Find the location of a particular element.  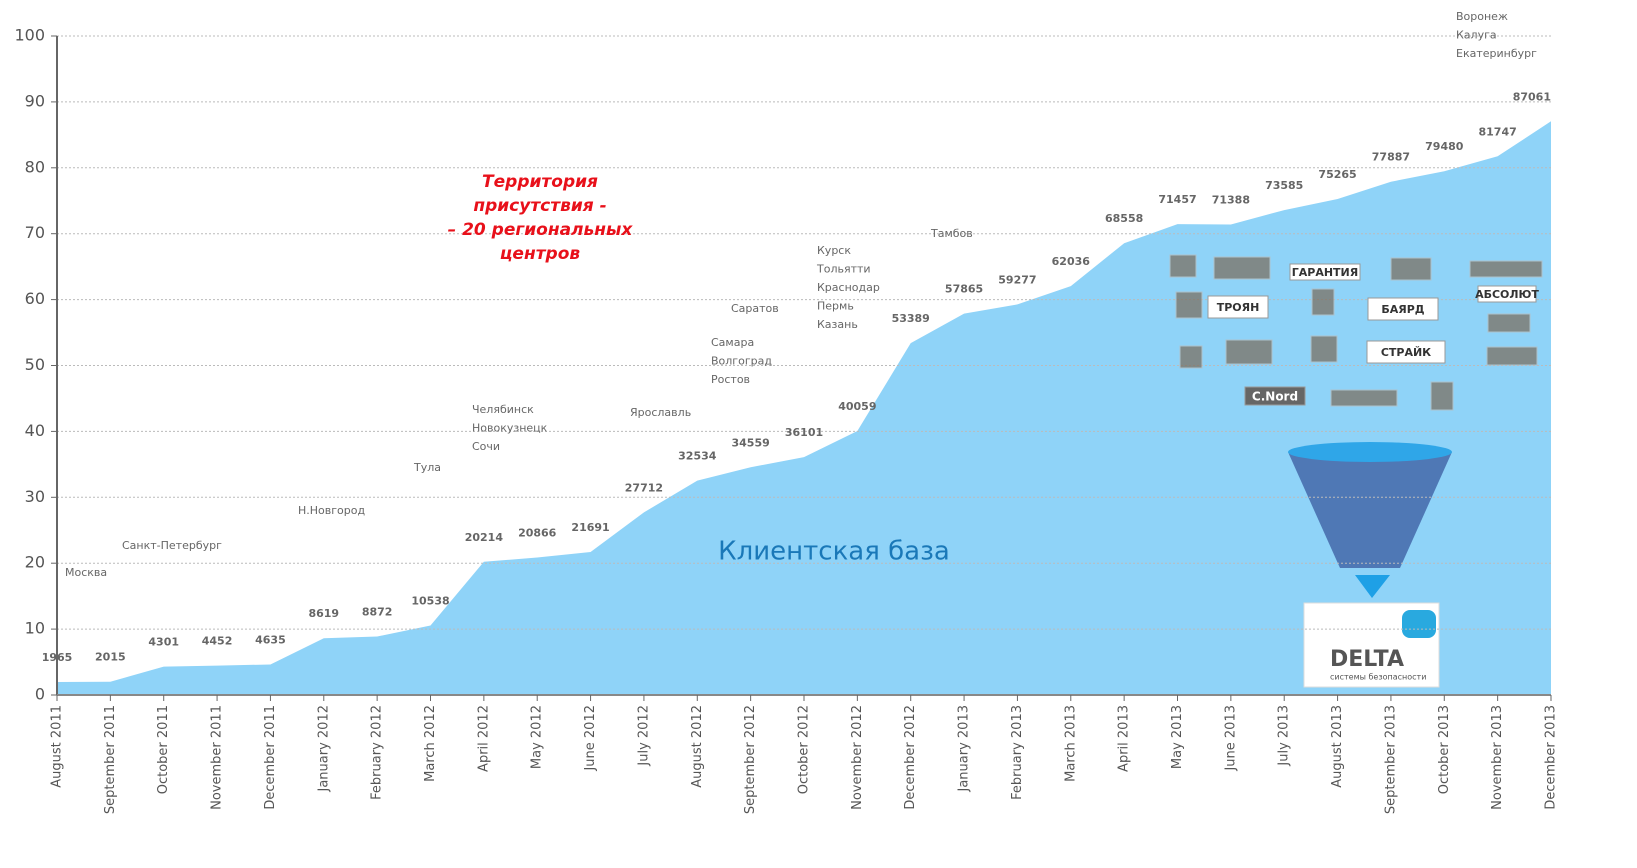

x-tick-label: January 2013 is located at coordinates (964, 749).